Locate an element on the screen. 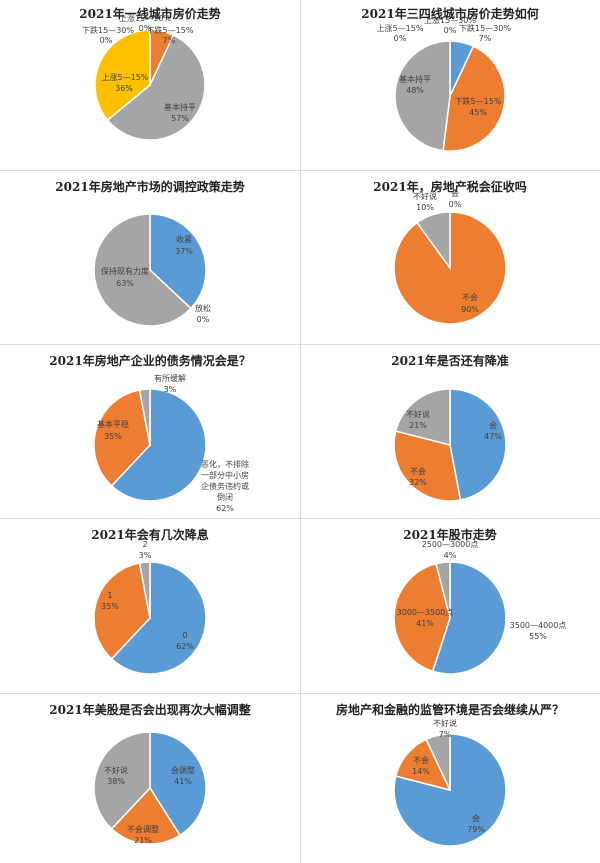 Image resolution: width=600 pixels, height=863 pixels. data-label: 55% is located at coordinates (538, 636).